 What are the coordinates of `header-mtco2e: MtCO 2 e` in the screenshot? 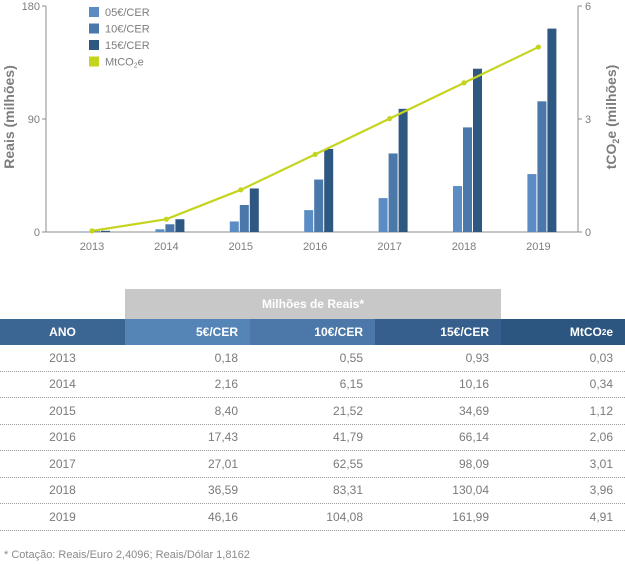 It's located at (563, 332).